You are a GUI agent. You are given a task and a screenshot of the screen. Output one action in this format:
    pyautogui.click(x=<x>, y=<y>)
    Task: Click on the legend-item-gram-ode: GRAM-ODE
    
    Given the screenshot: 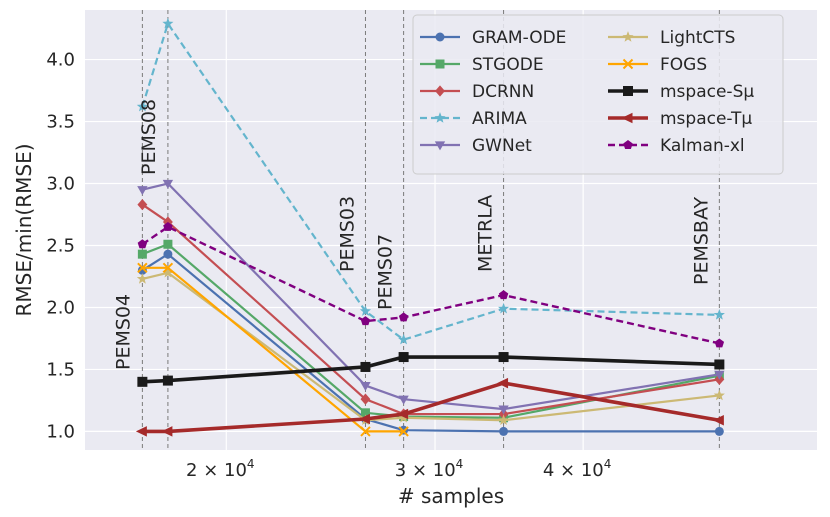 What is the action you would take?
    pyautogui.click(x=493, y=38)
    